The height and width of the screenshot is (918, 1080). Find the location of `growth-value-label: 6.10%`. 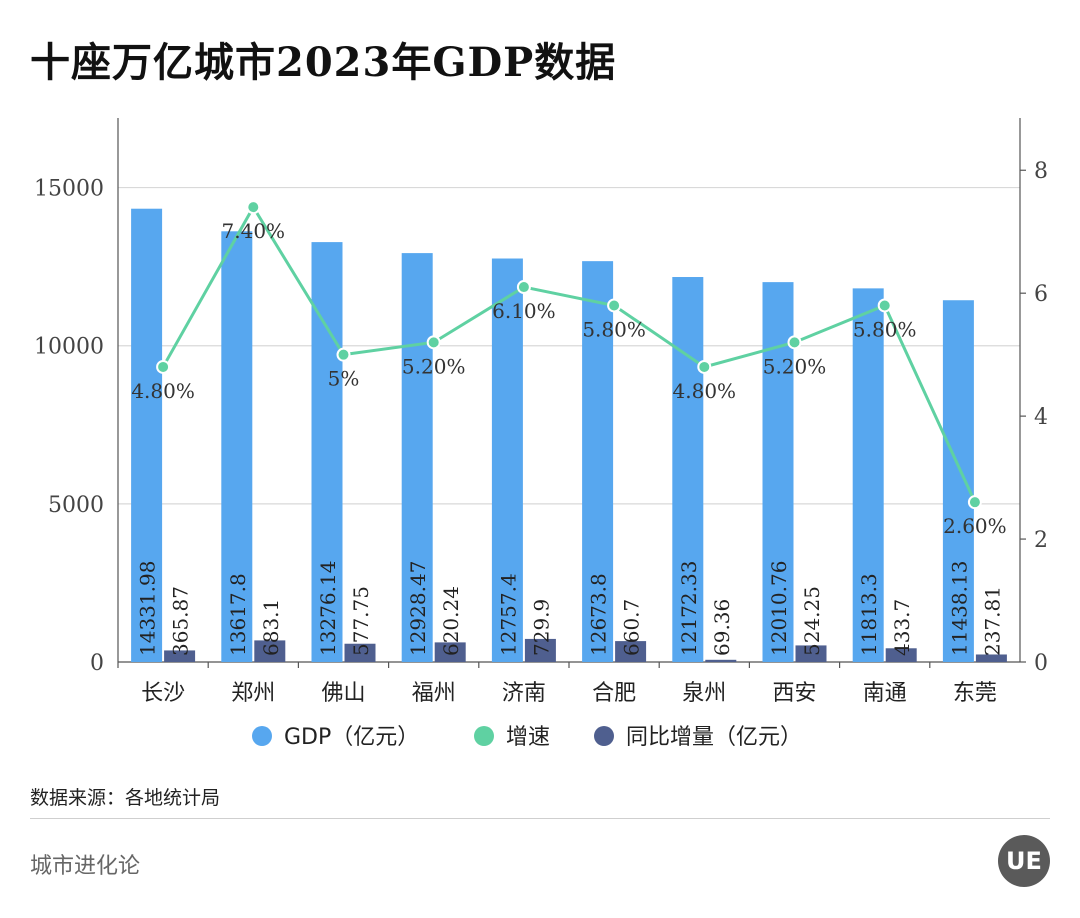

growth-value-label: 6.10% is located at coordinates (524, 311).